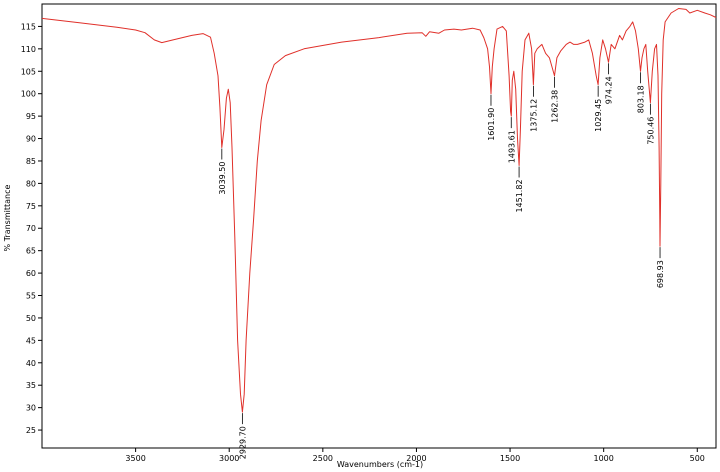 Image resolution: width=720 pixels, height=472 pixels. I want to click on peak-label: 698.93, so click(660, 274).